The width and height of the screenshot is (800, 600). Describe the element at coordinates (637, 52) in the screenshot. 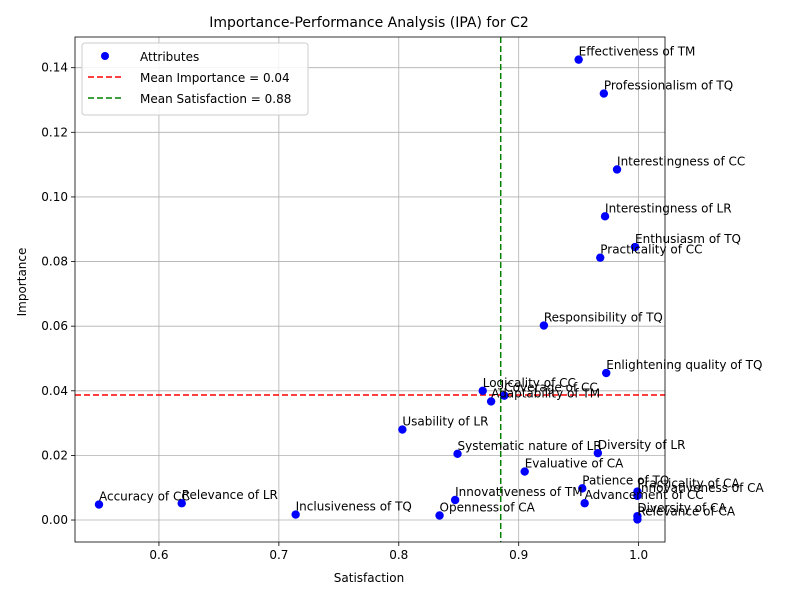

I see `point-label: Effectiveness of TM` at that location.